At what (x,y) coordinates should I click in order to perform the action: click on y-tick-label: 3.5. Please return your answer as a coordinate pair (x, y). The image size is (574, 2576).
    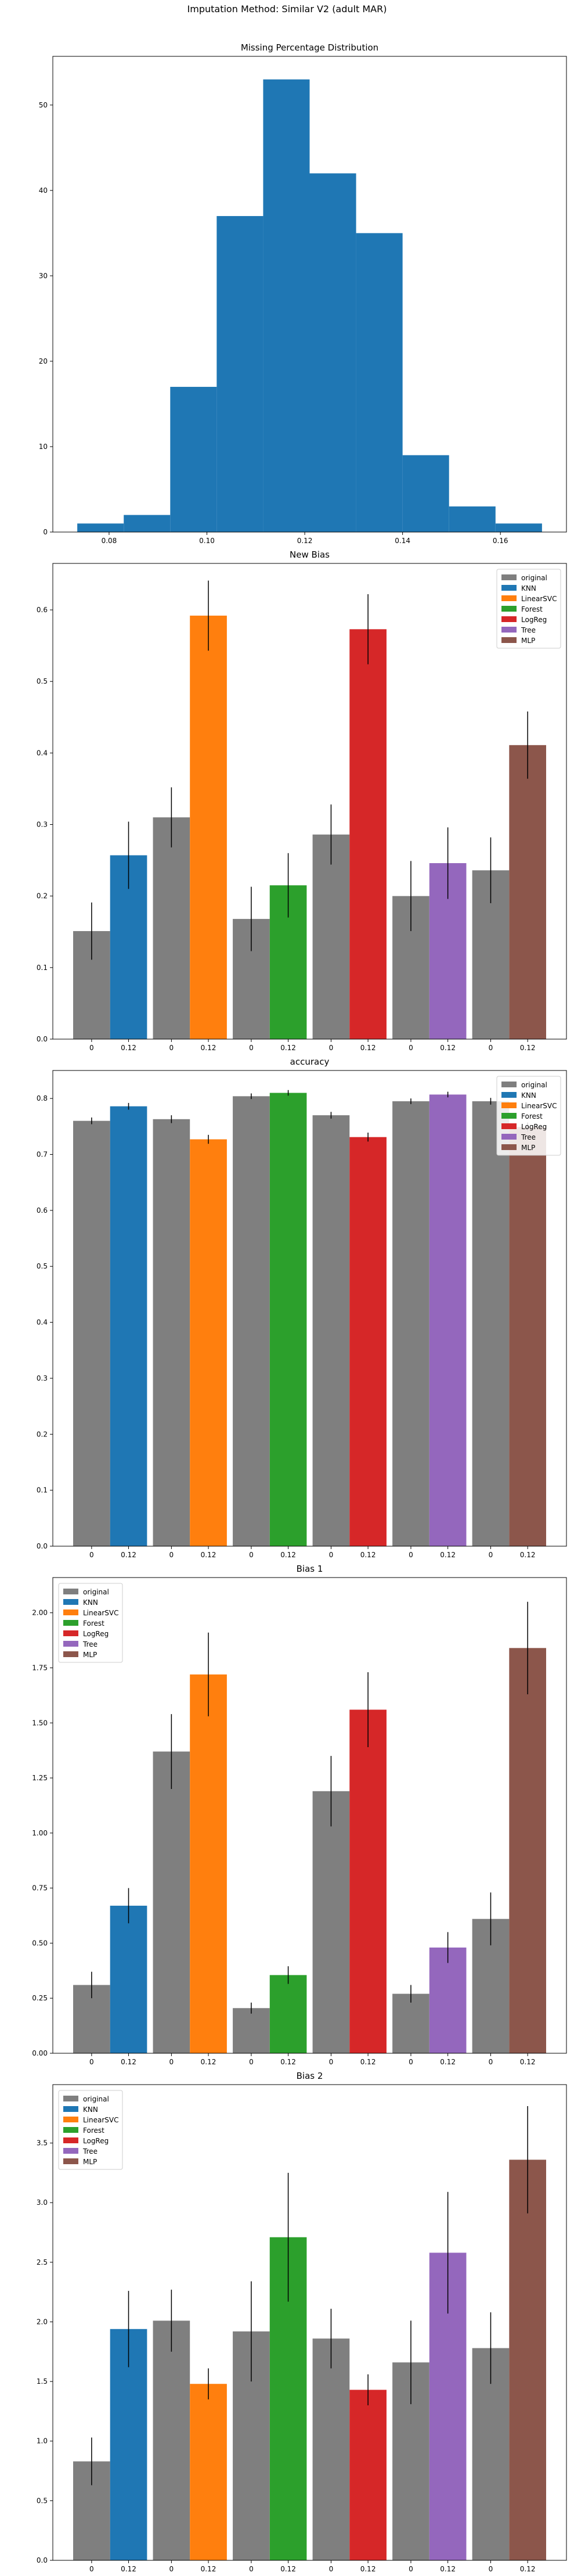
    Looking at the image, I should click on (42, 2143).